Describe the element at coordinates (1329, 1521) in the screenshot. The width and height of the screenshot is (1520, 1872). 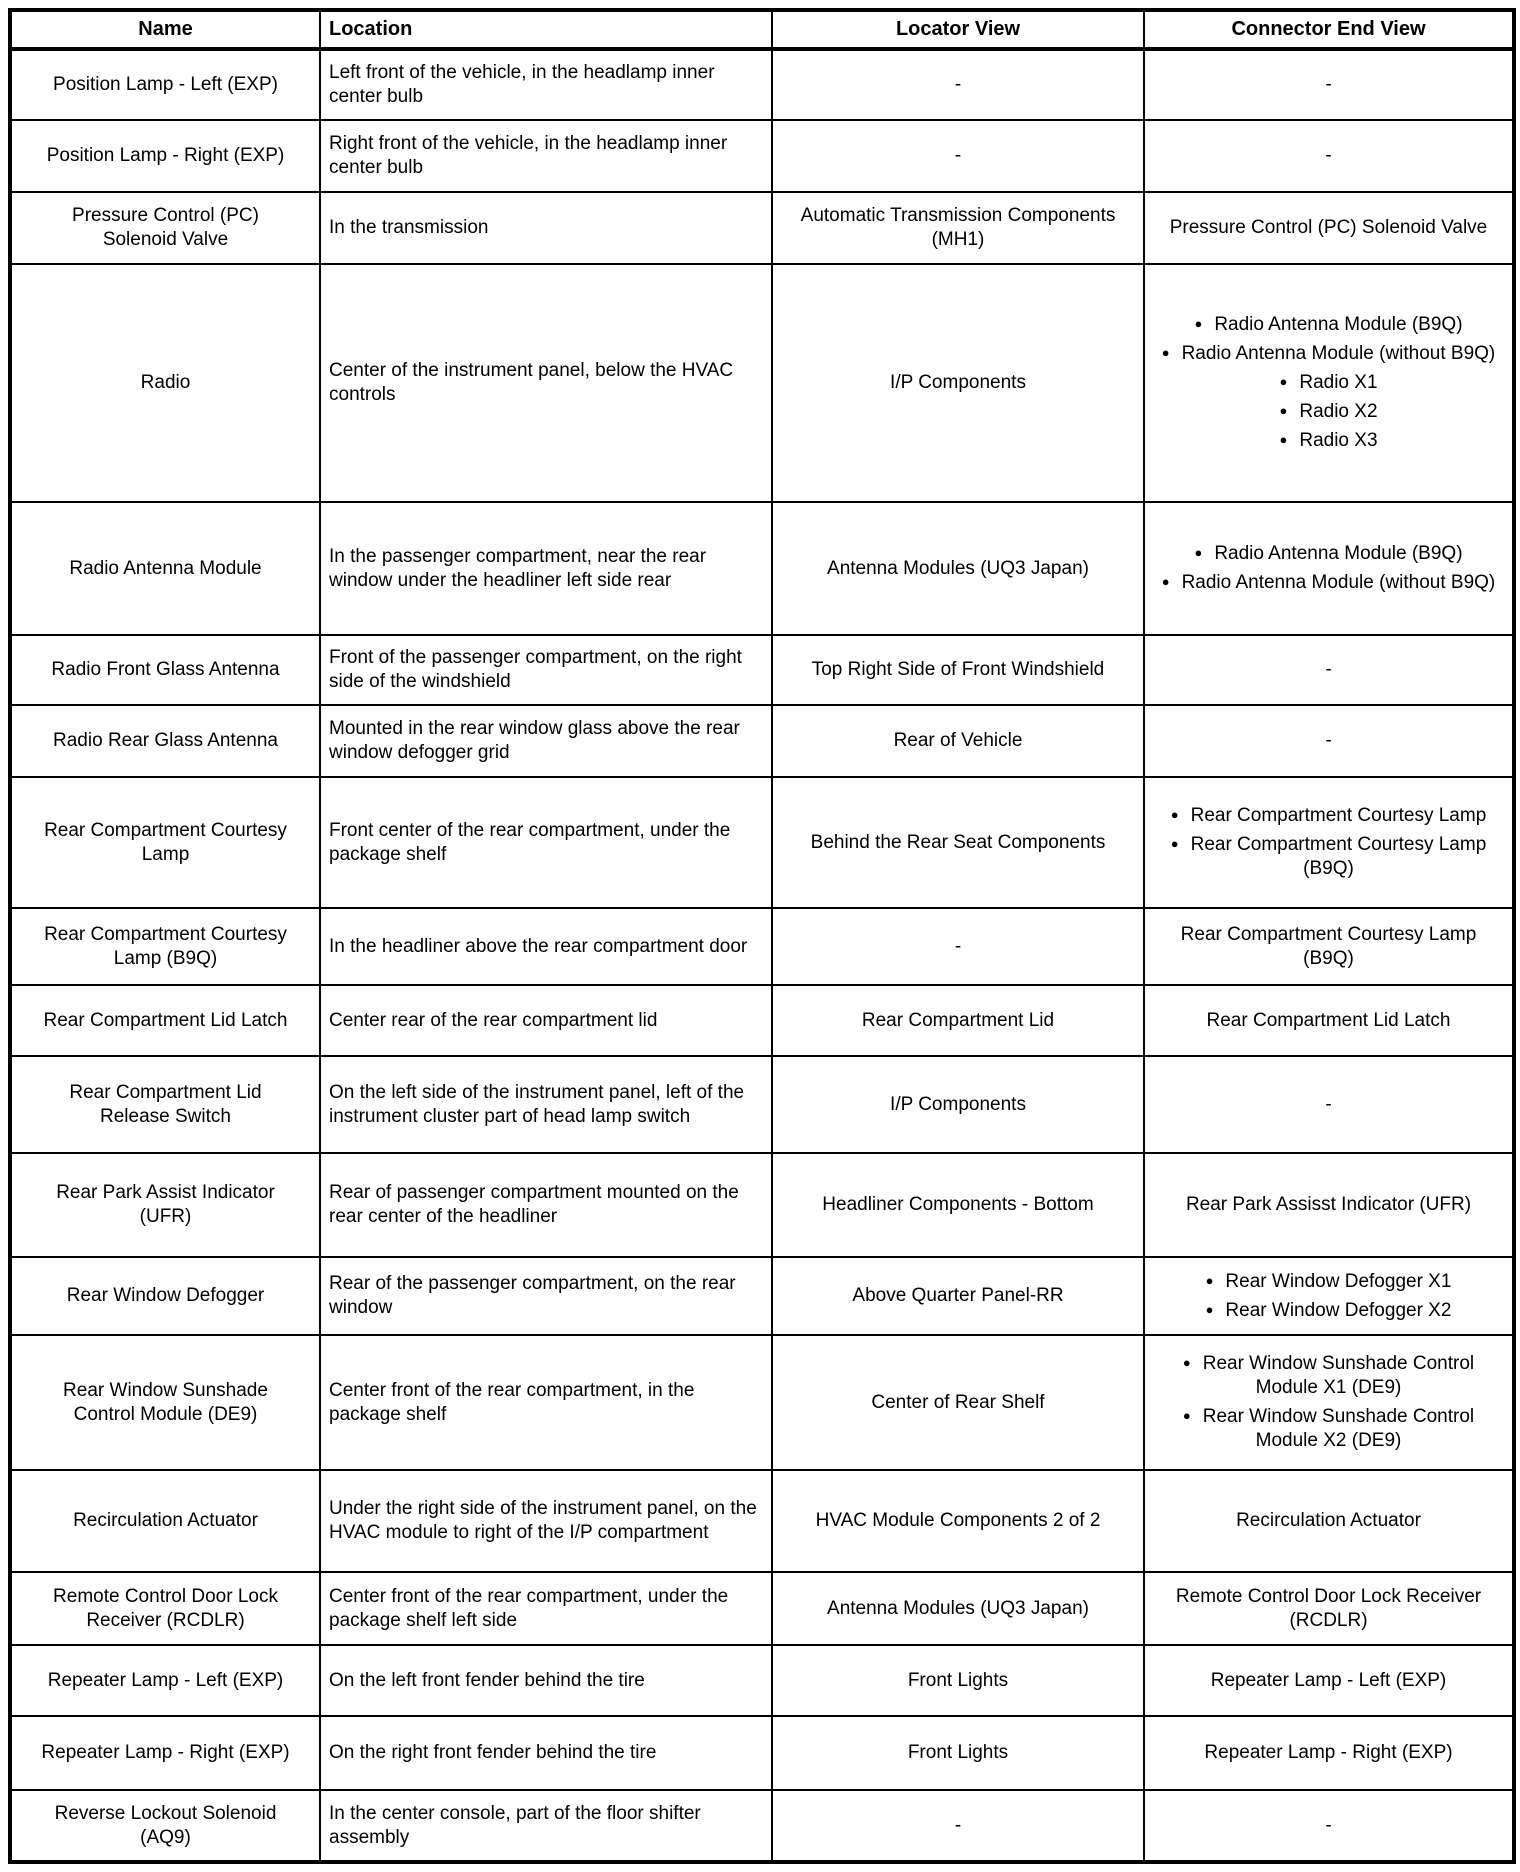
I see `cell-connector-end-view: Recirculation Actuator` at that location.